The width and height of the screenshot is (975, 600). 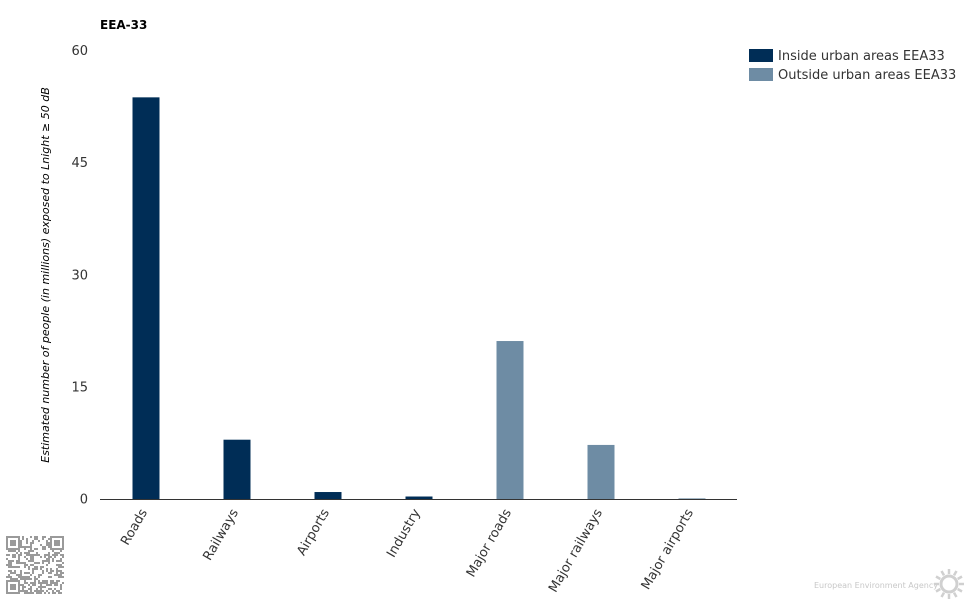 I want to click on x-tick-label: Major roads, so click(x=489, y=543).